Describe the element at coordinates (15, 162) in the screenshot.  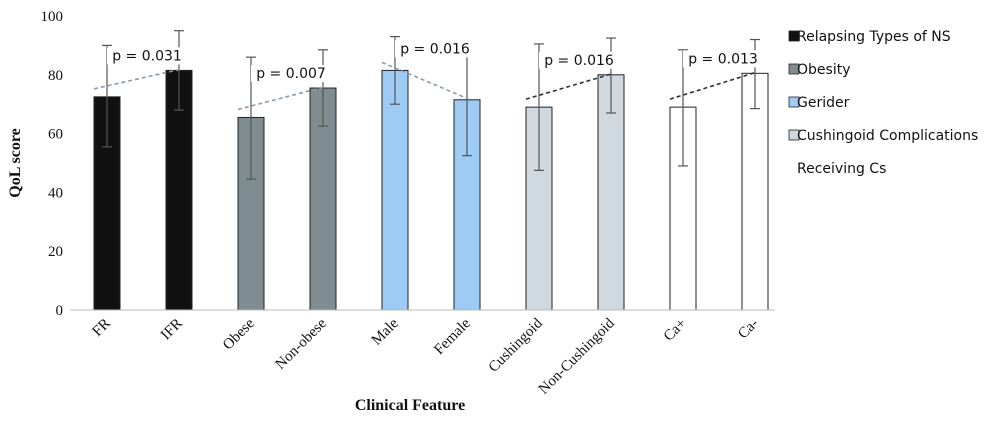
I see `y-axis-title: QoL score` at that location.